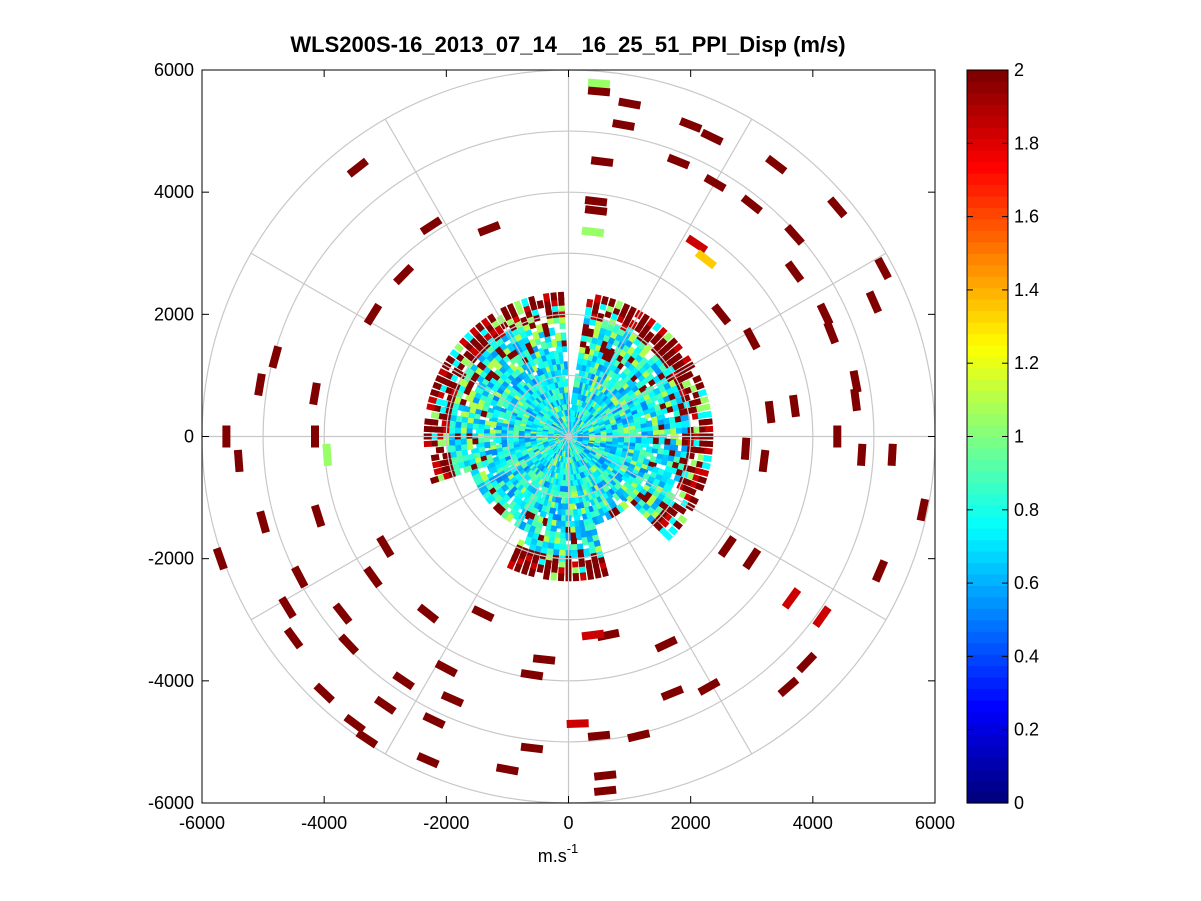 This screenshot has width=1201, height=901. I want to click on colorbar-tick-label: 1.2, so click(1026, 363).